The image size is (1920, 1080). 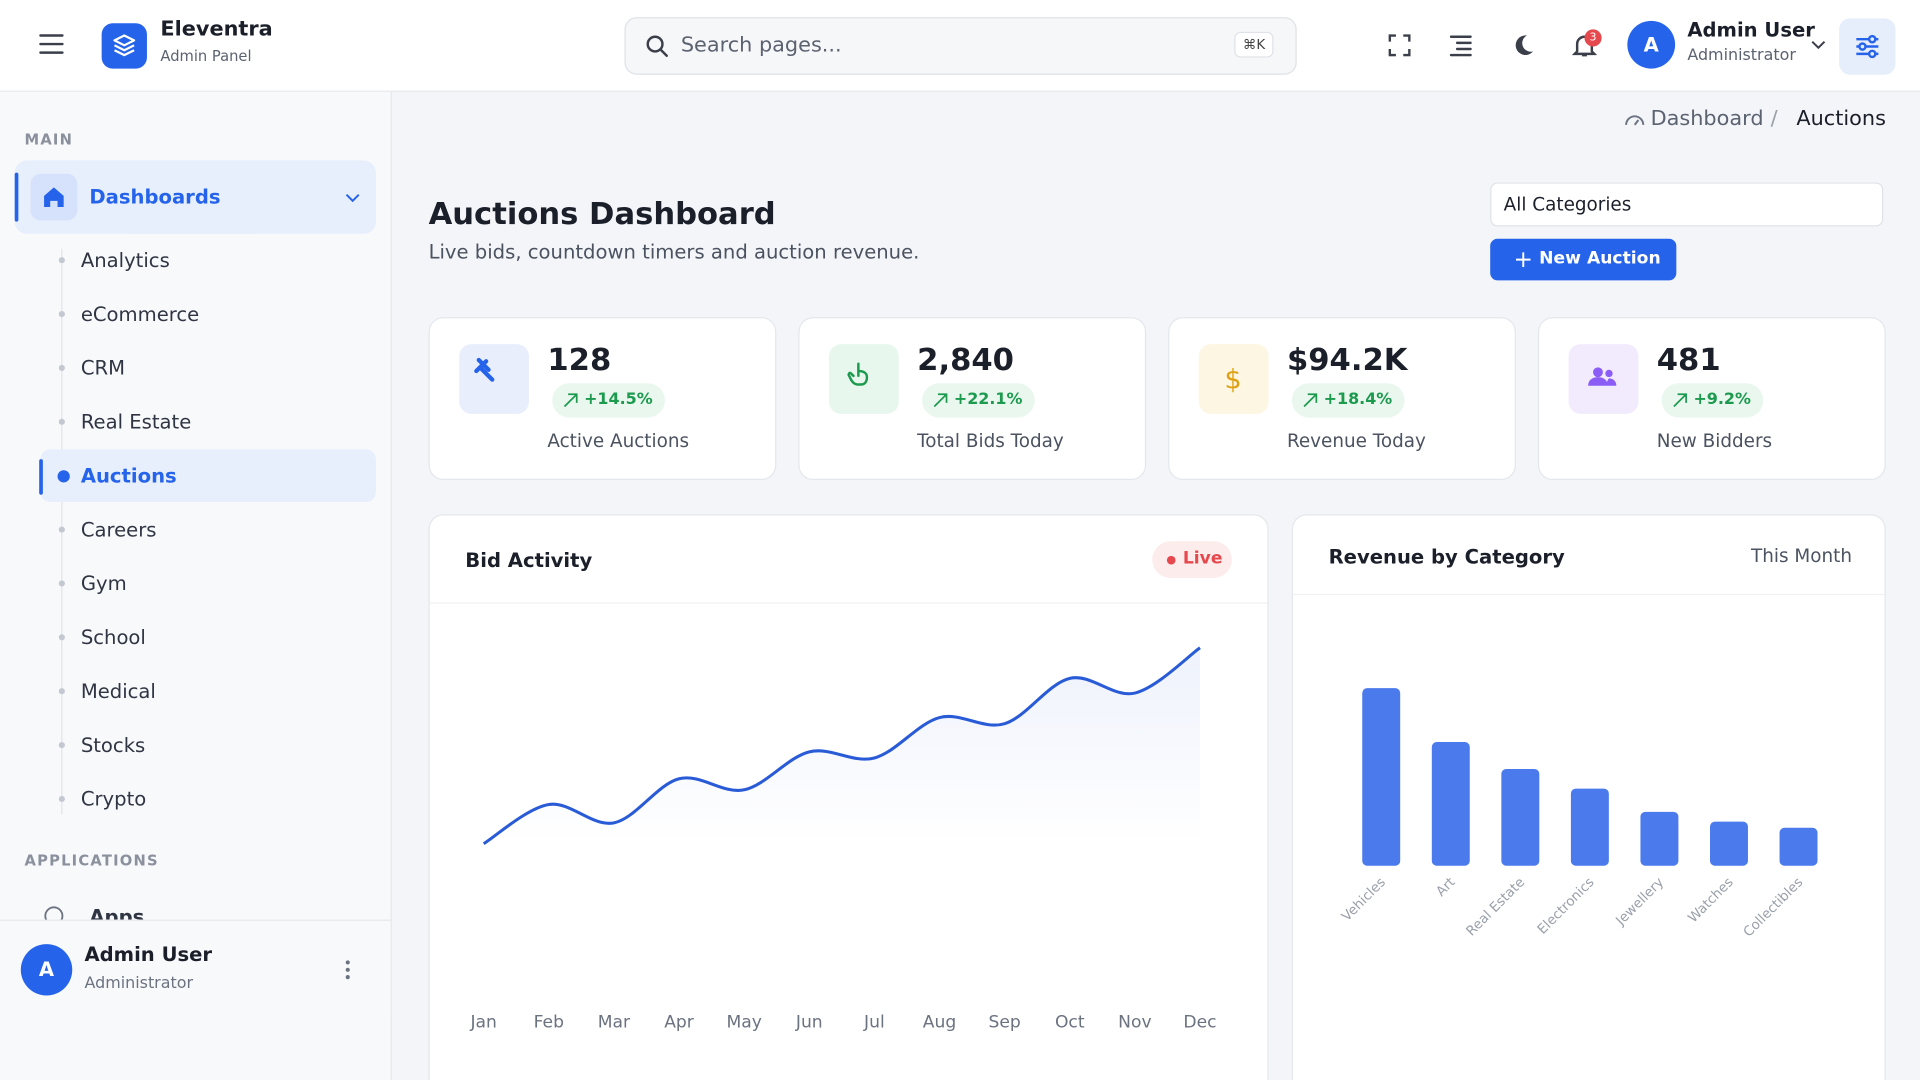 What do you see at coordinates (125, 260) in the screenshot?
I see `nav-item: Analytics` at bounding box center [125, 260].